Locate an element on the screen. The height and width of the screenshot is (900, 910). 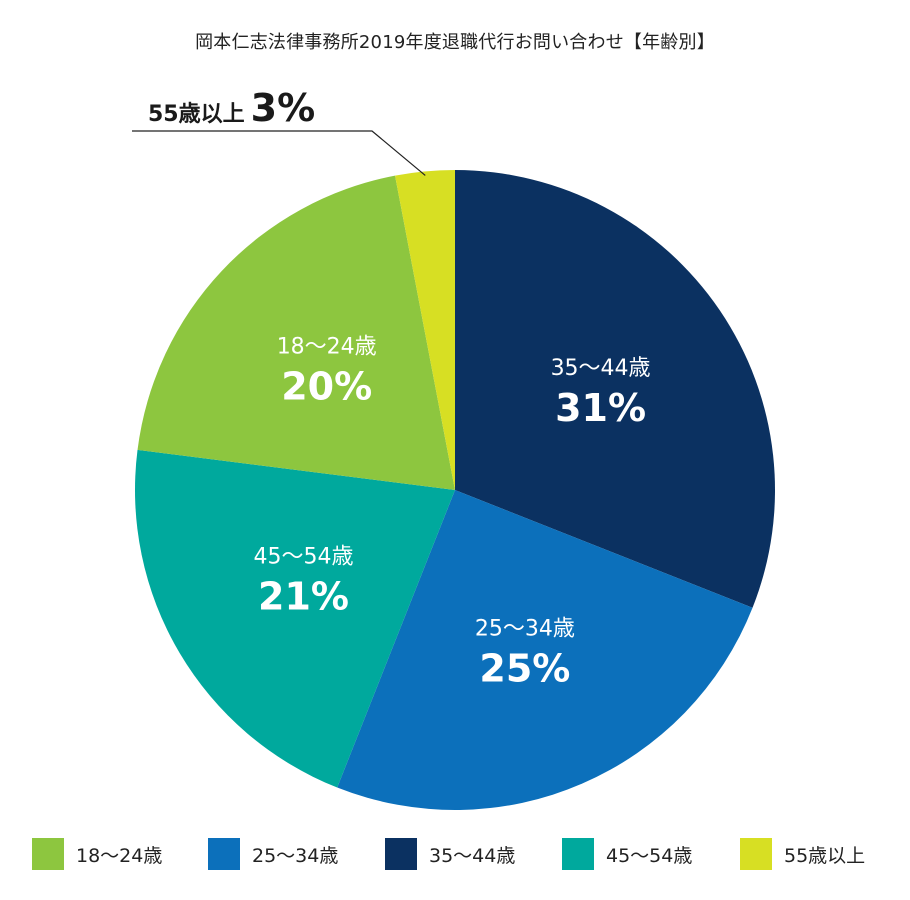
legend-label: 25〜34歳 is located at coordinates (295, 855).